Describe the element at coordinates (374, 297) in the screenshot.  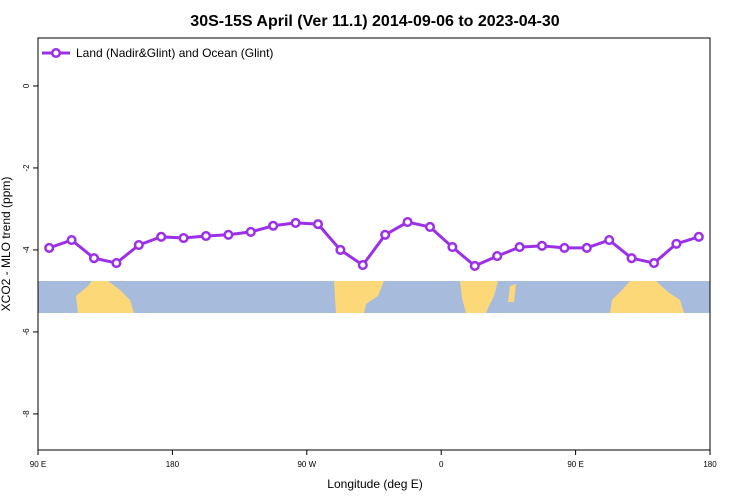
I see `map-strip` at that location.